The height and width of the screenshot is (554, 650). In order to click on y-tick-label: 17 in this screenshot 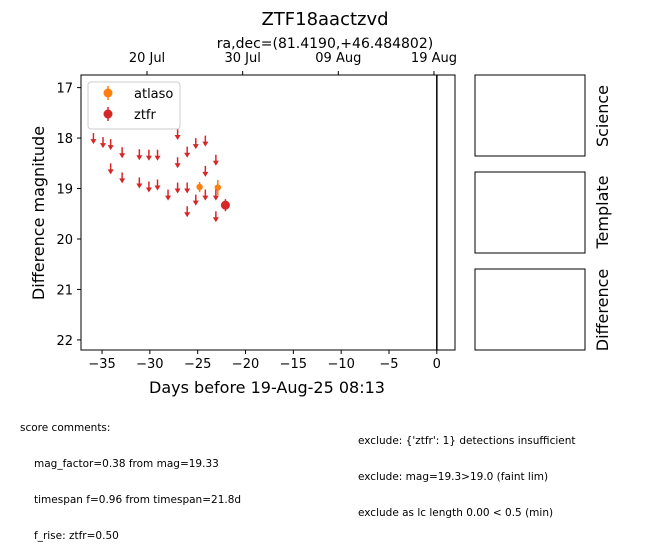, I will do `click(64, 89)`.